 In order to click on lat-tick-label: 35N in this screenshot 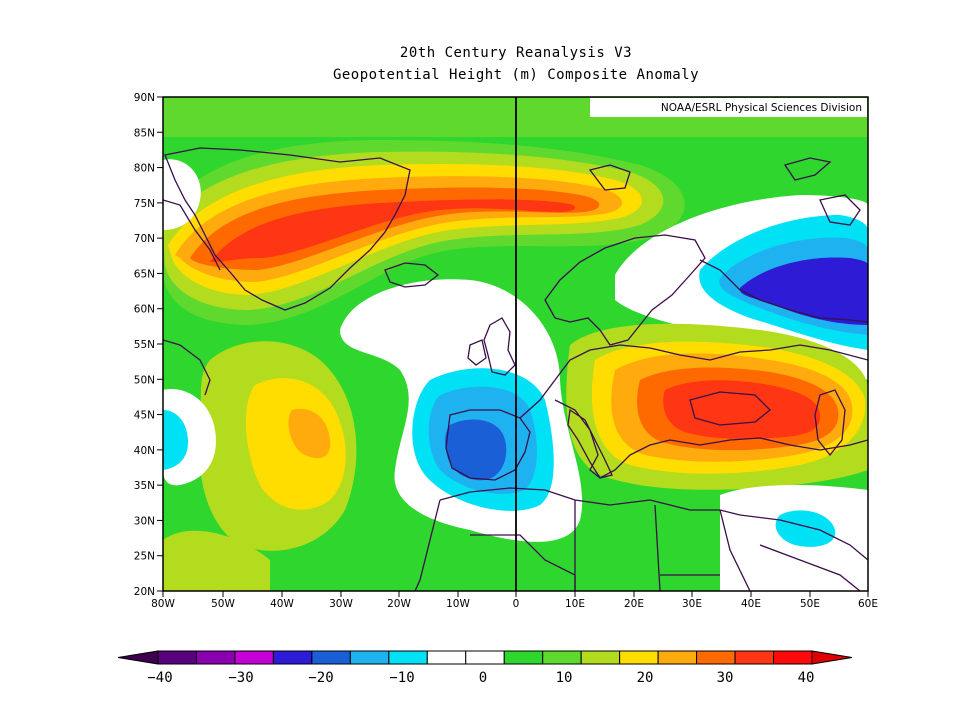, I will do `click(144, 486)`.